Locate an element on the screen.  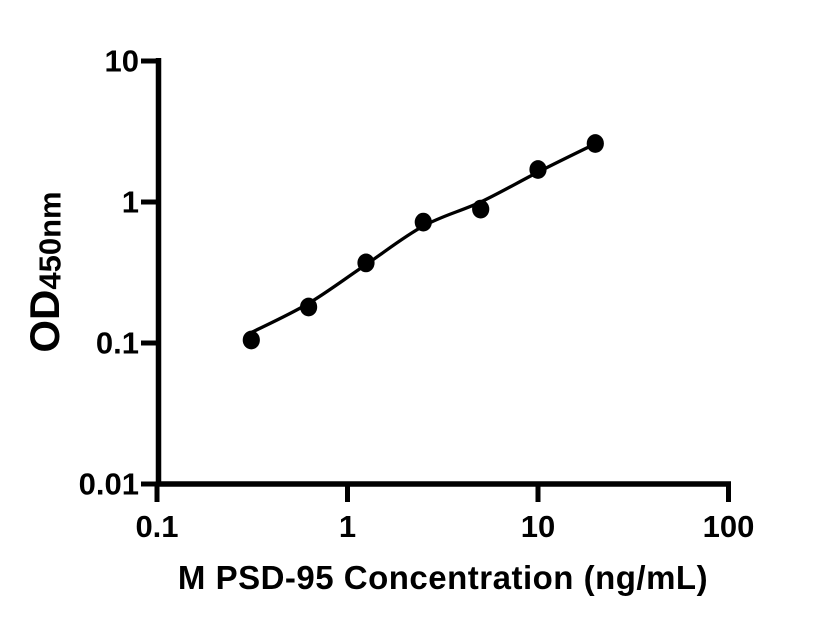
y-tick-label-10: 10 is located at coordinates (121, 61).